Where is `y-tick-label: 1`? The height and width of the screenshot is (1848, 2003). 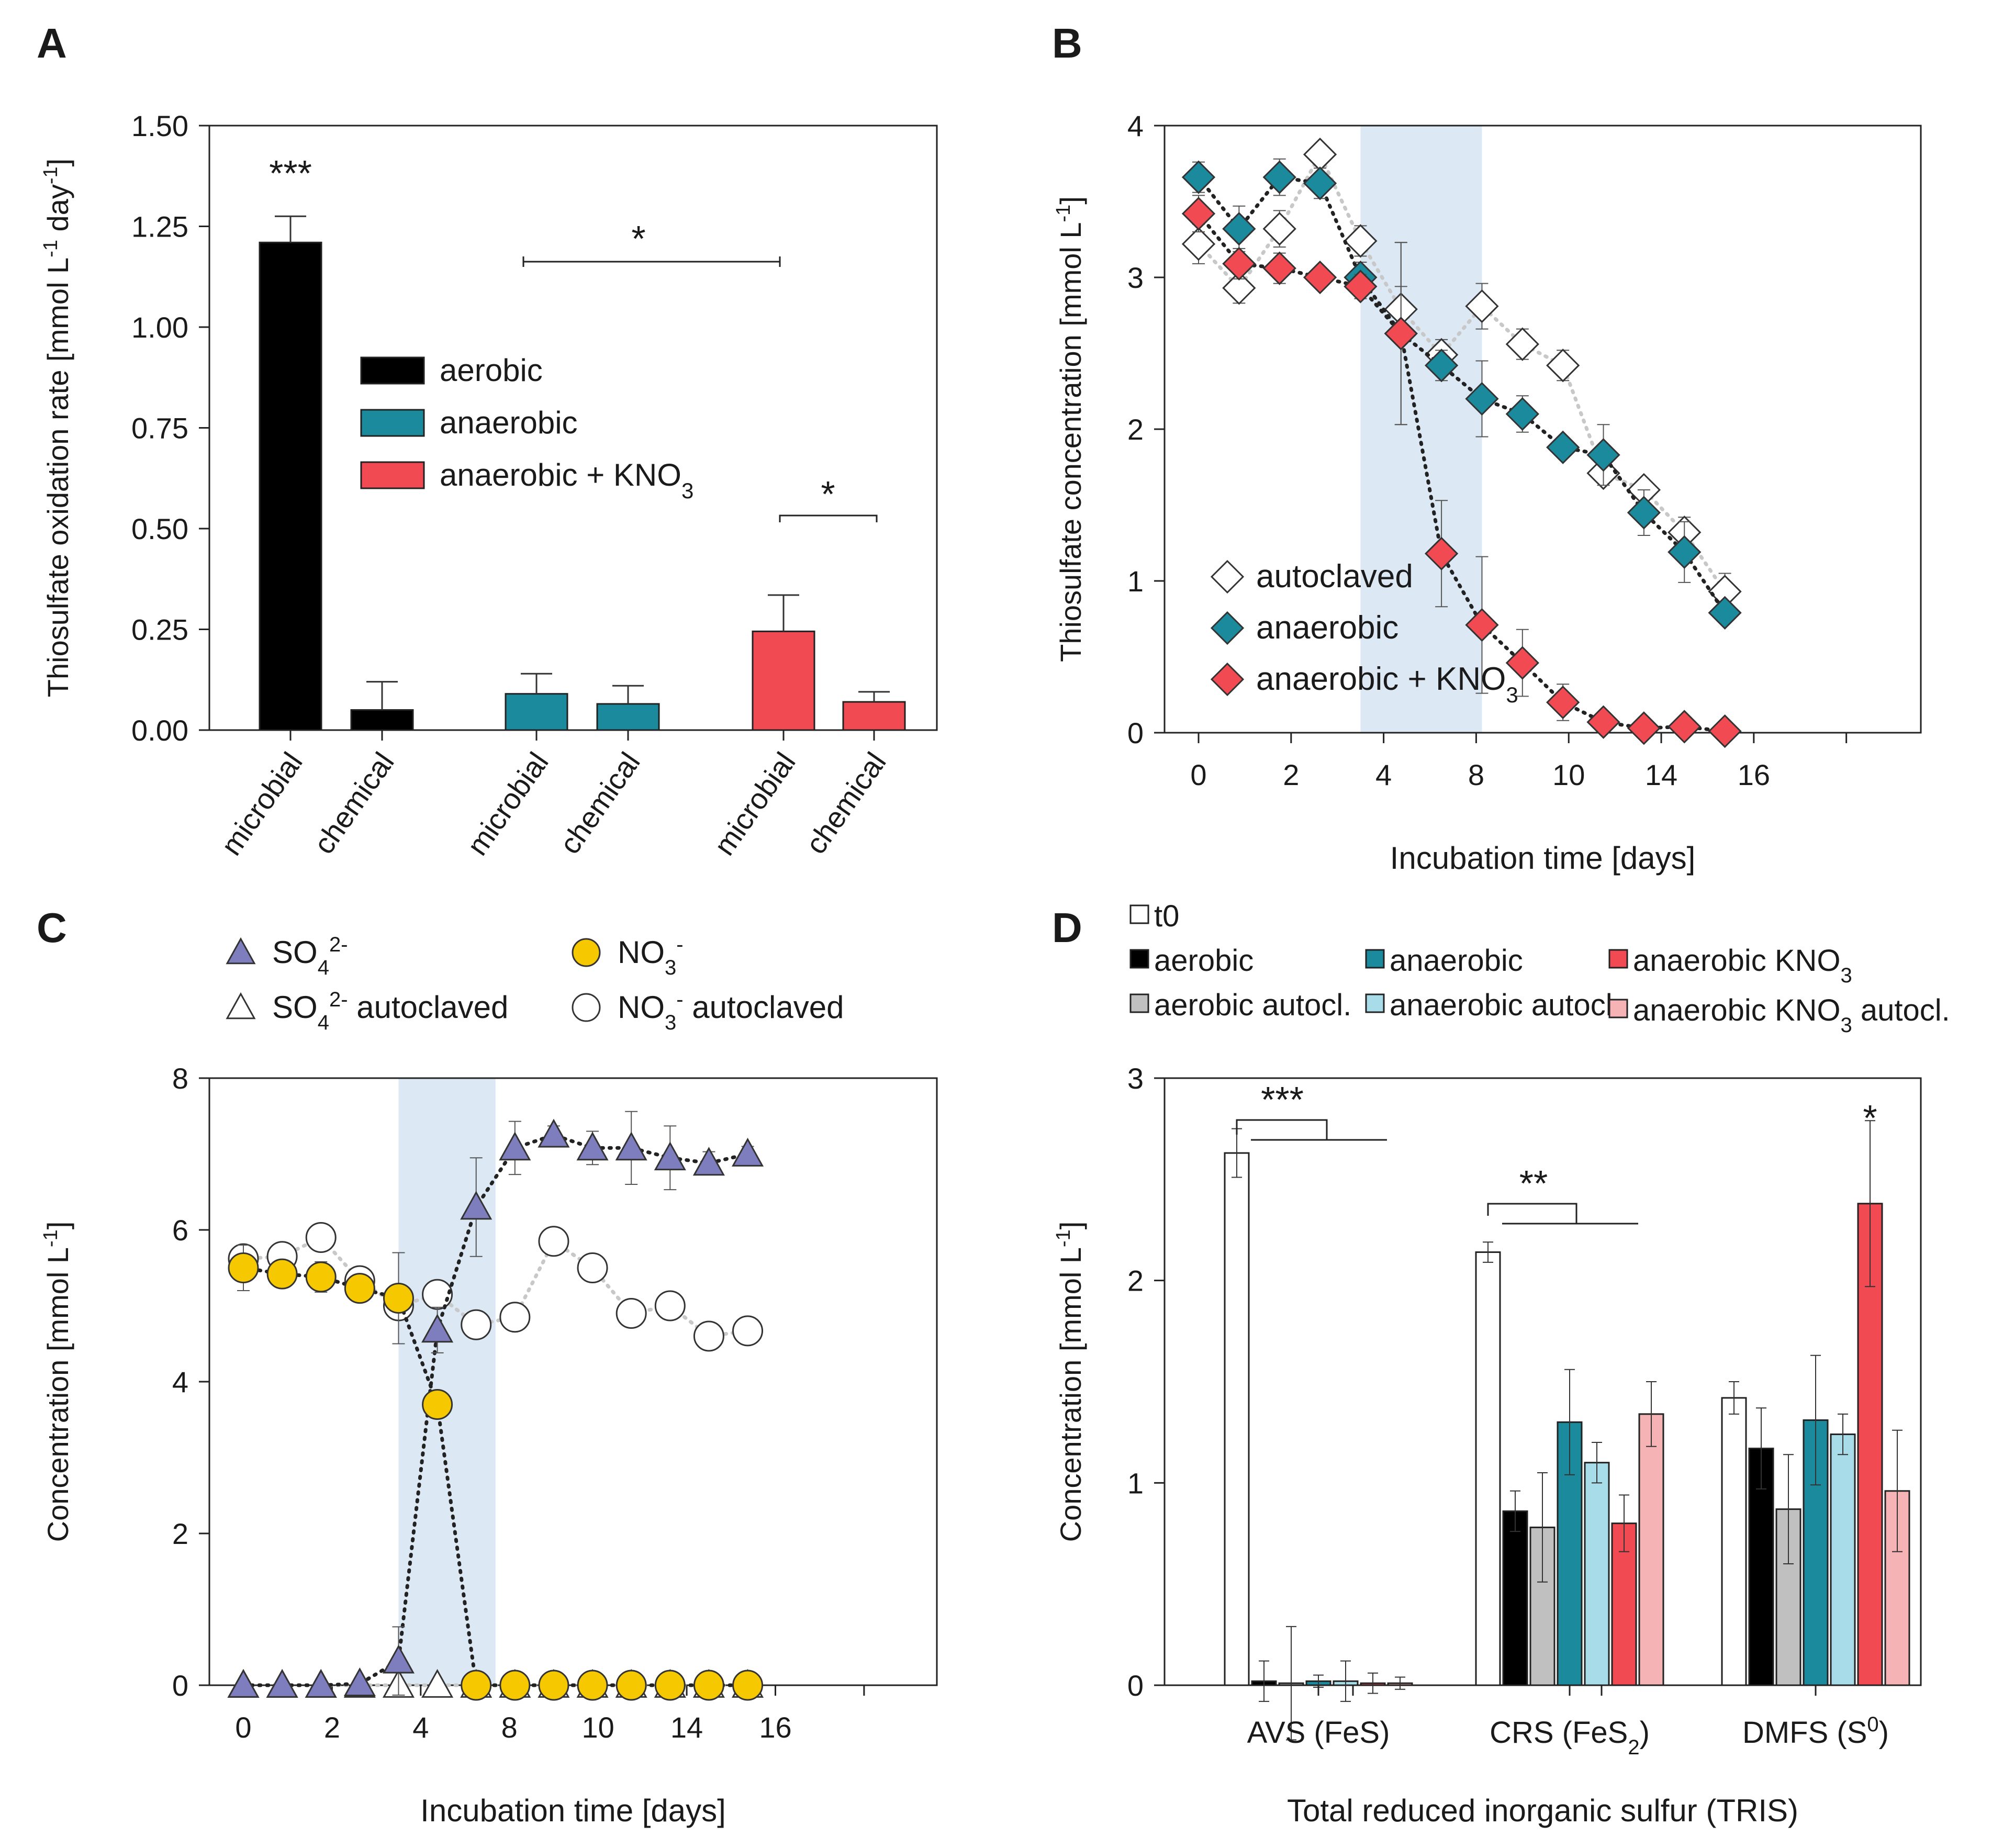 y-tick-label: 1 is located at coordinates (1135, 1482).